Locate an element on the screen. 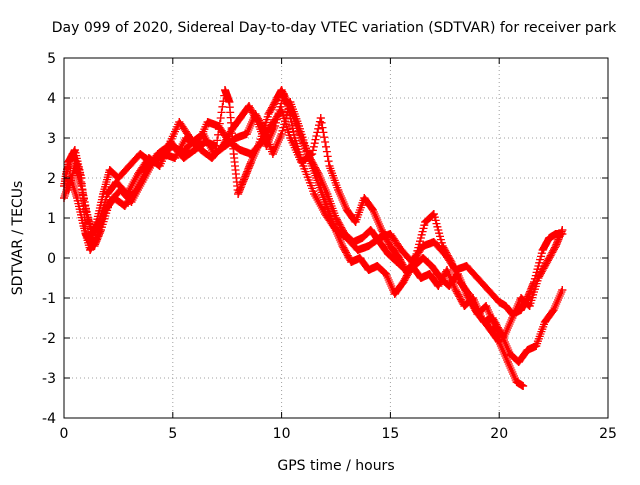 Image resolution: width=640 pixels, height=485 pixels. x-tick-label: 0 is located at coordinates (64, 434).